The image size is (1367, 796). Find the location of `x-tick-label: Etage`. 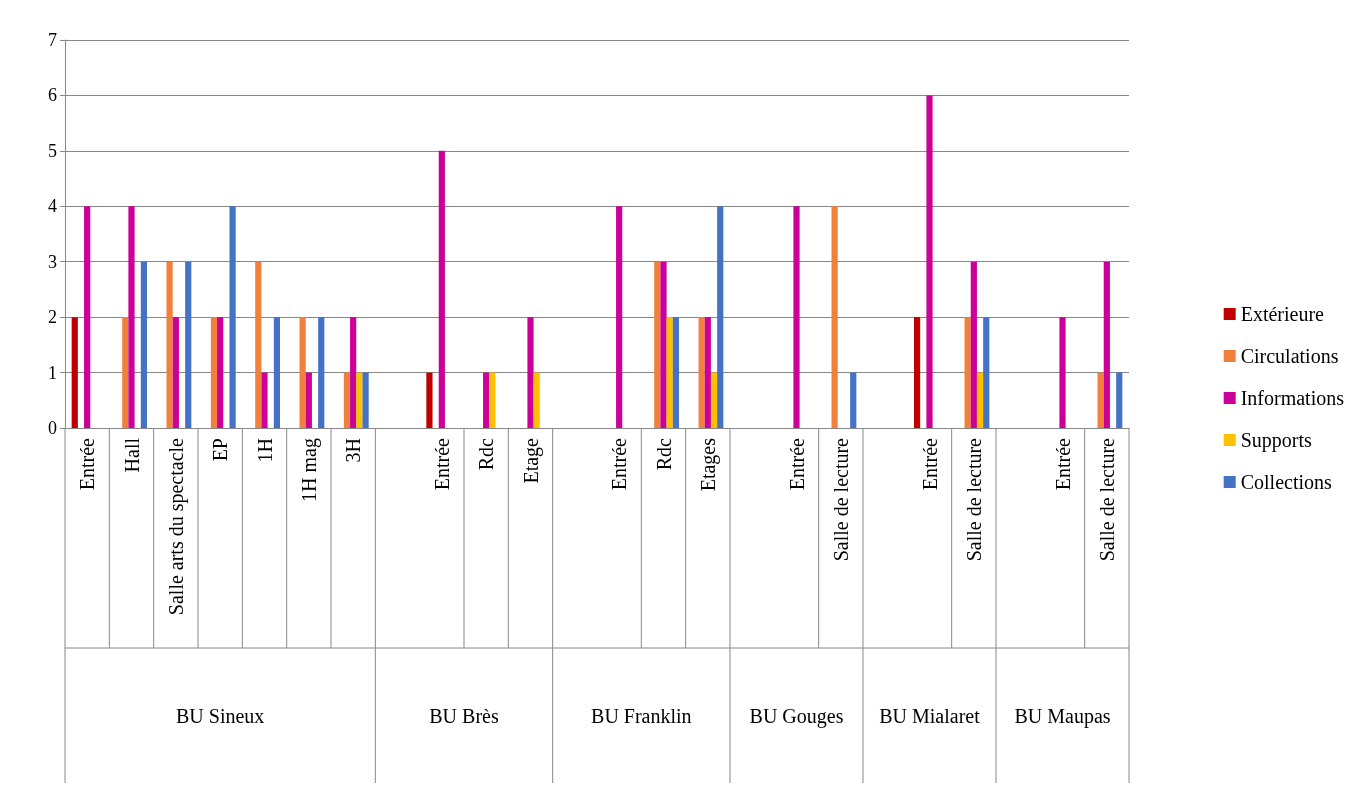

x-tick-label: Etage is located at coordinates (531, 460).